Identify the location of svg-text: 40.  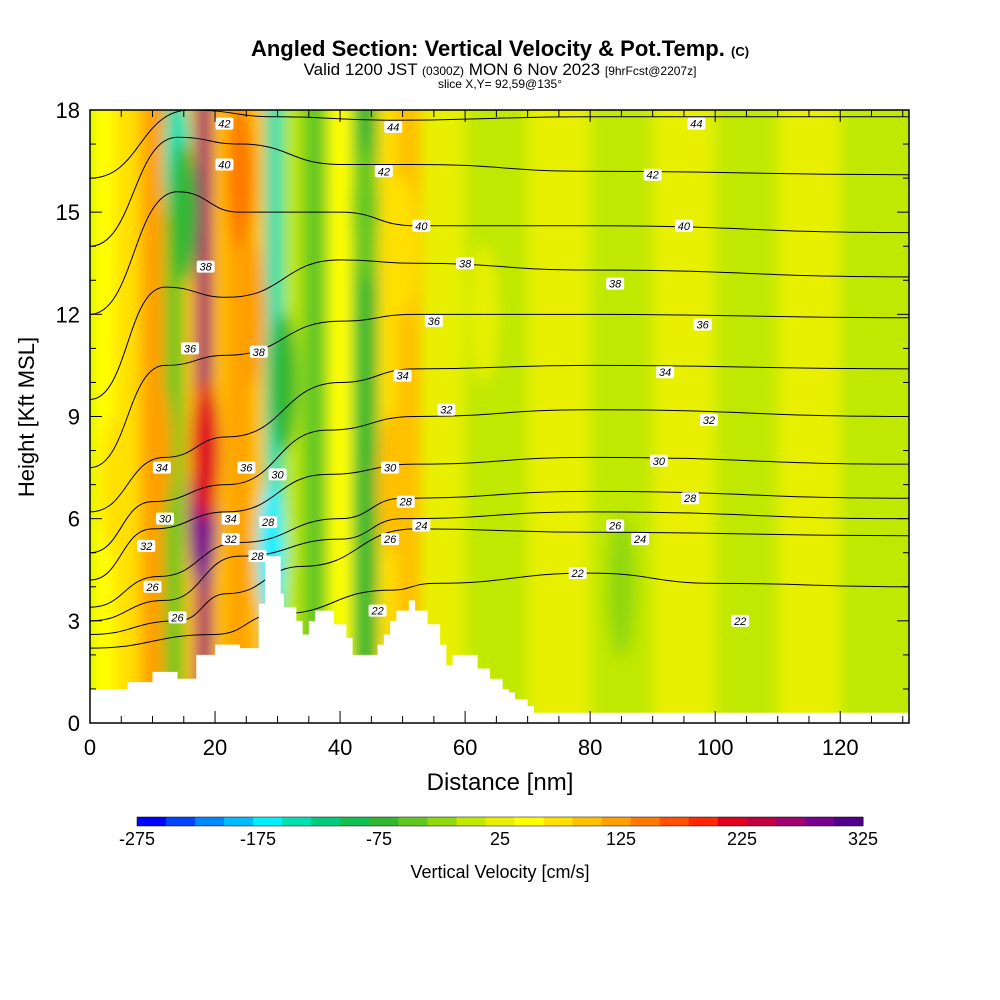
(224, 165).